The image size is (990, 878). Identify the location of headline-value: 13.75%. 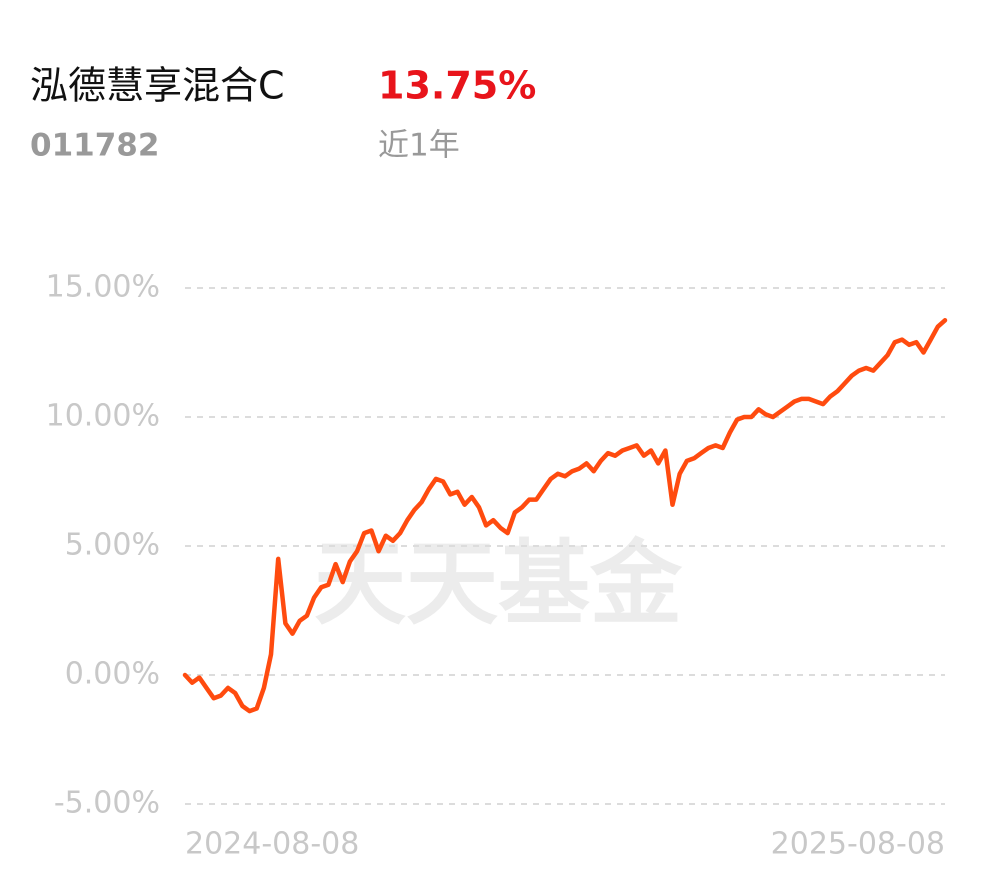
(457, 86).